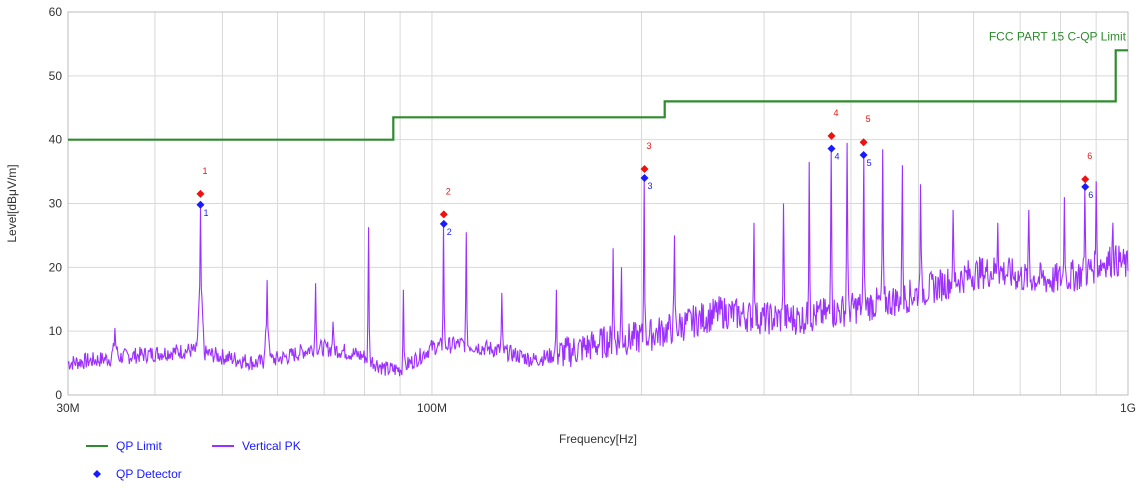  Describe the element at coordinates (271, 446) in the screenshot. I see `legend-label: Vertical PK` at that location.